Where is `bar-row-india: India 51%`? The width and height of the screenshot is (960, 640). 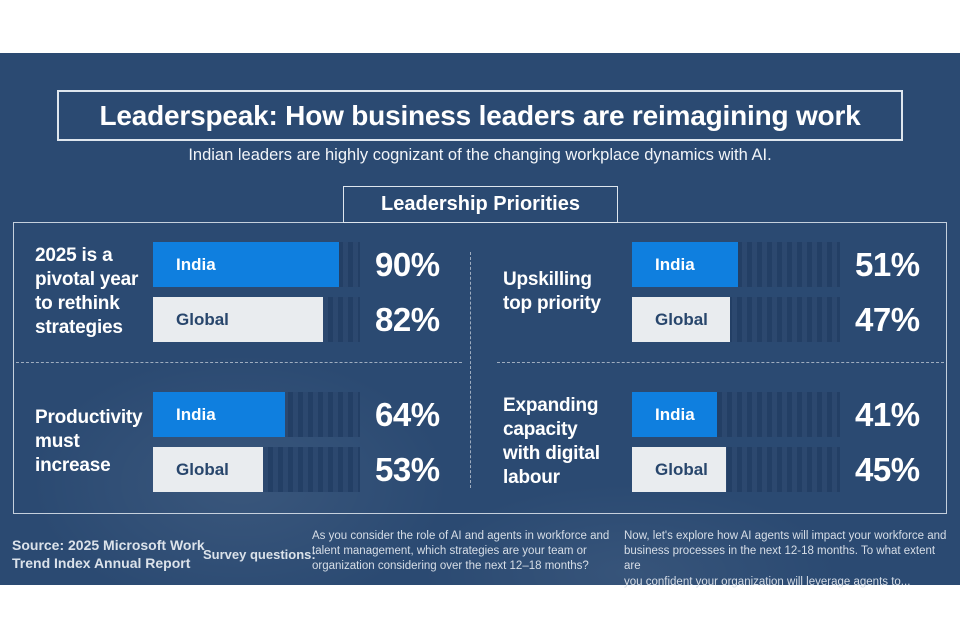 bar-row-india: India 51% is located at coordinates (786, 264).